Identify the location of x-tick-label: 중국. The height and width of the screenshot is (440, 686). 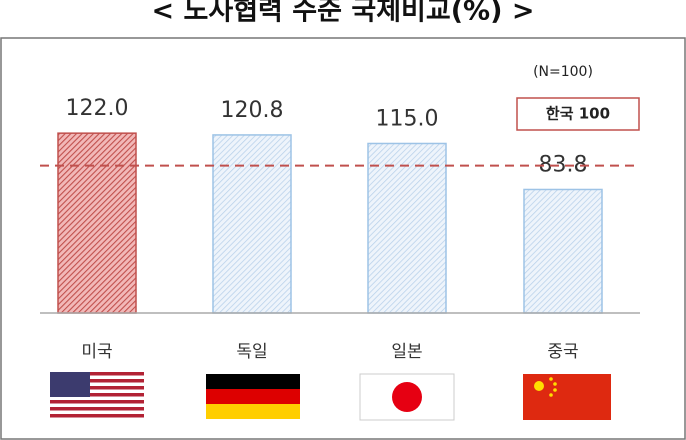
(562, 352).